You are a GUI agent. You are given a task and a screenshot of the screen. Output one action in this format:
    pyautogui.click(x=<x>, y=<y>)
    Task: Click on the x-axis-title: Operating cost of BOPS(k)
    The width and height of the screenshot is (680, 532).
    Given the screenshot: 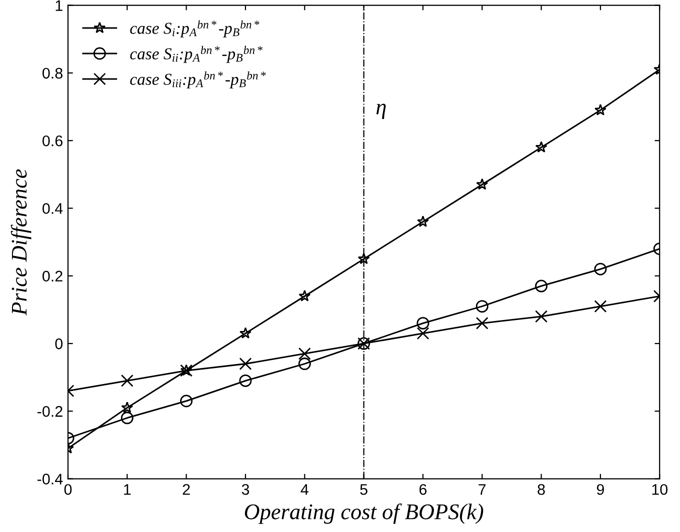 What is the action you would take?
    pyautogui.click(x=364, y=513)
    